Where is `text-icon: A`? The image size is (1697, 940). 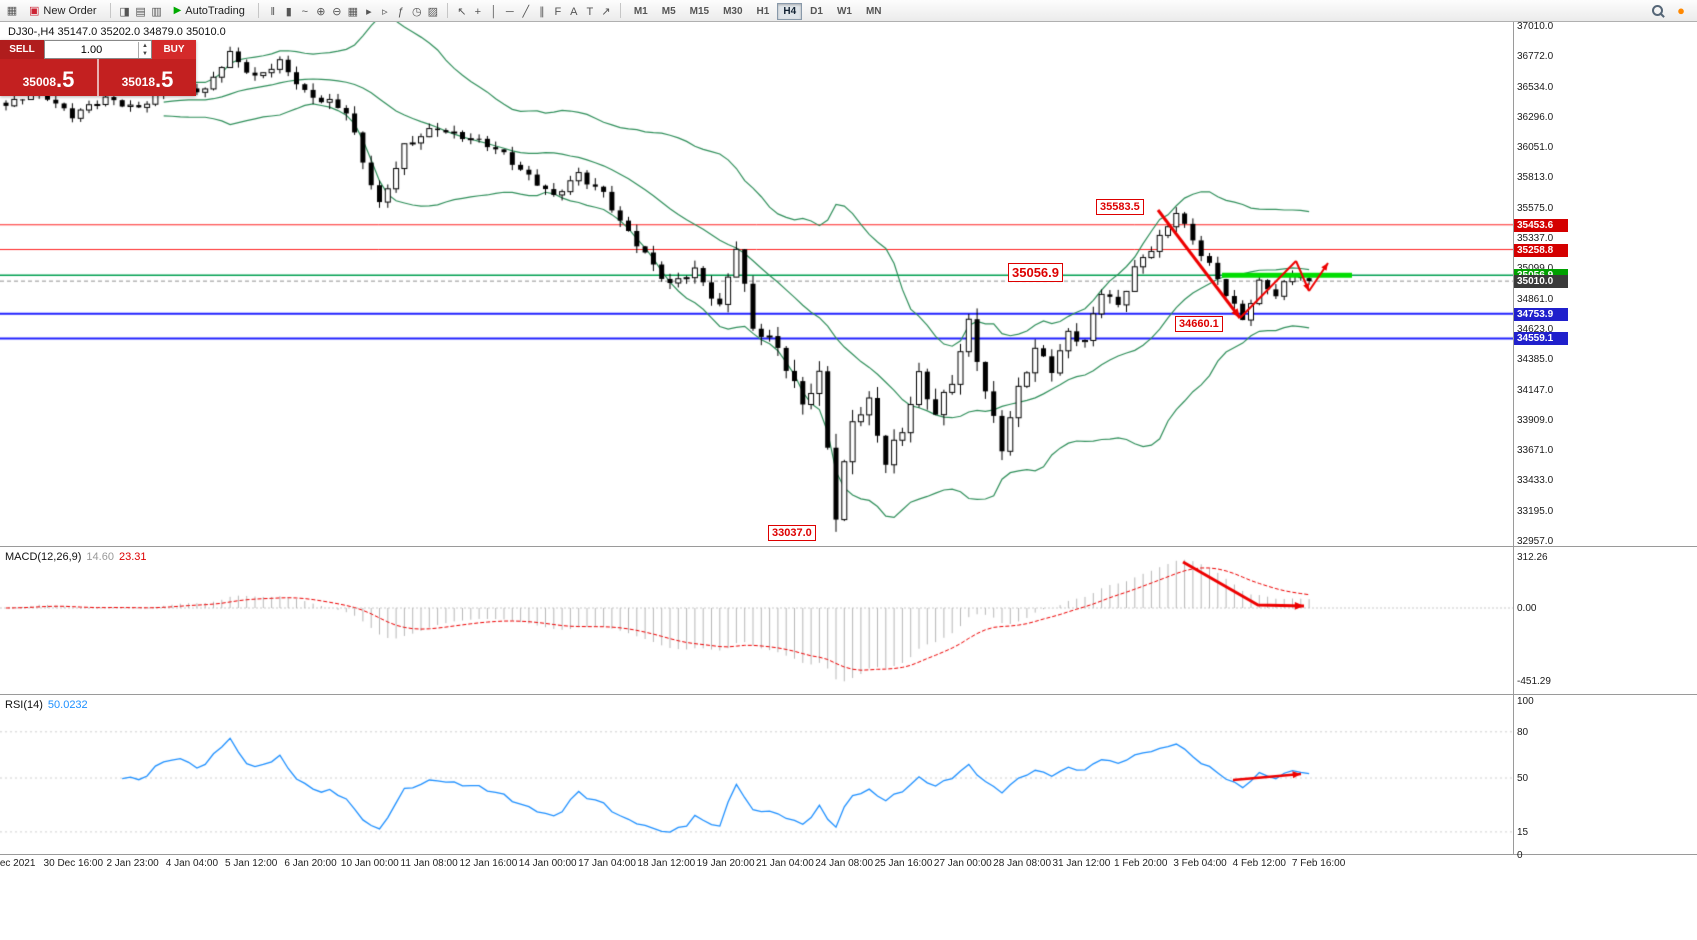
text-icon: A is located at coordinates (574, 11).